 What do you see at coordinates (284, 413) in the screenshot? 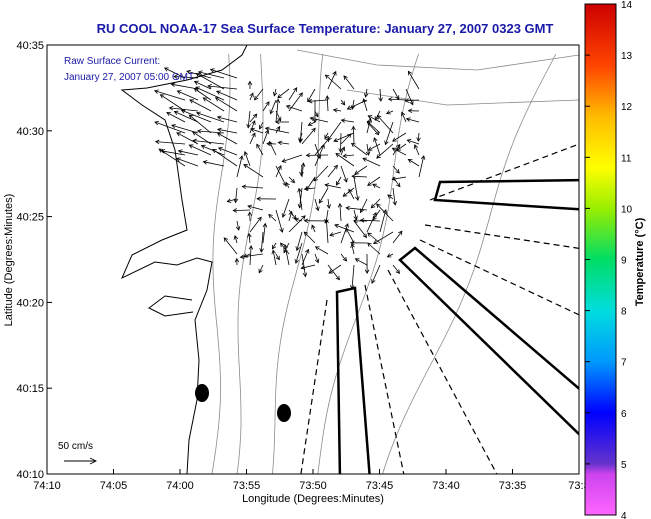
I see `radar-site-marker` at bounding box center [284, 413].